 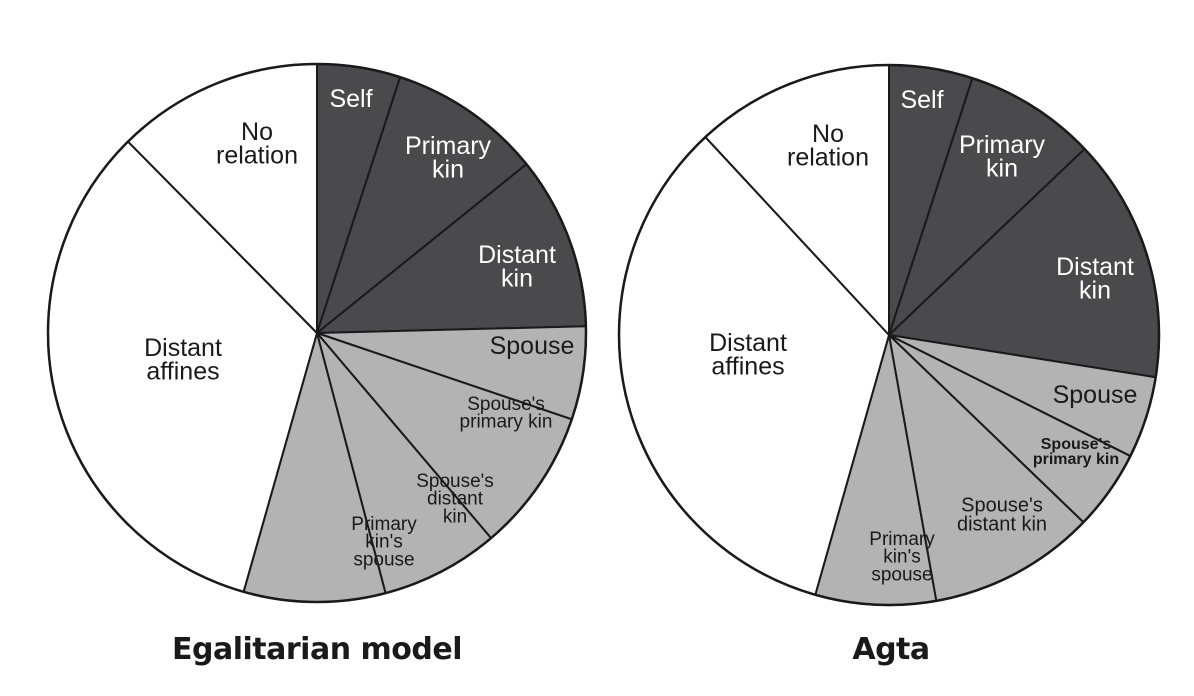 I want to click on agta-label-distant-affines: Distant affines, so click(x=748, y=354).